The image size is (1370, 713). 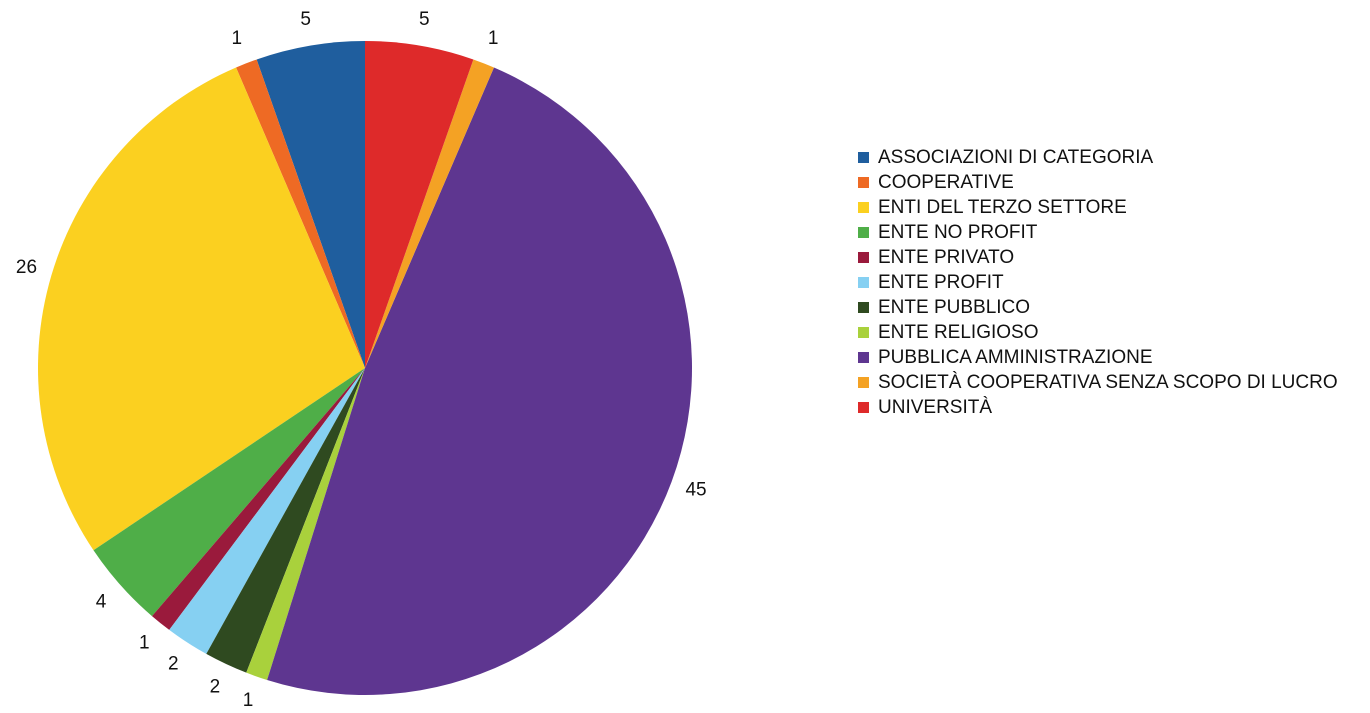 I want to click on legend-label: ENTE PRIVATO, so click(x=946, y=257).